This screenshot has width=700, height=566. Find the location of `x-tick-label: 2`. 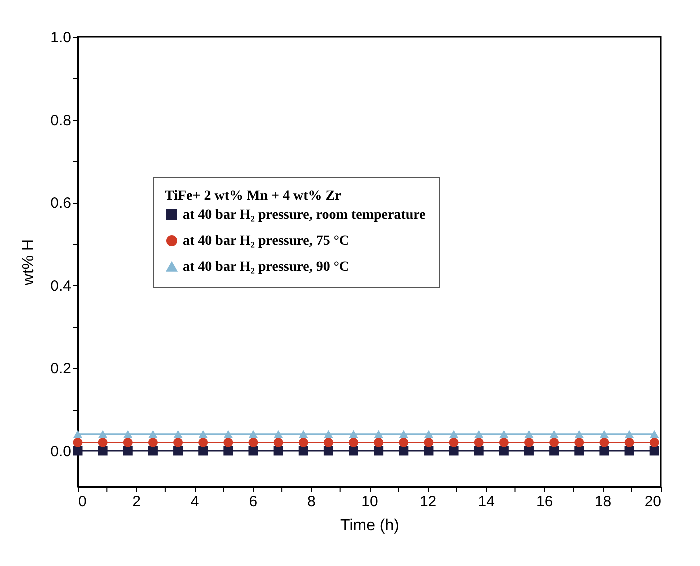

x-tick-label: 2 is located at coordinates (136, 502).